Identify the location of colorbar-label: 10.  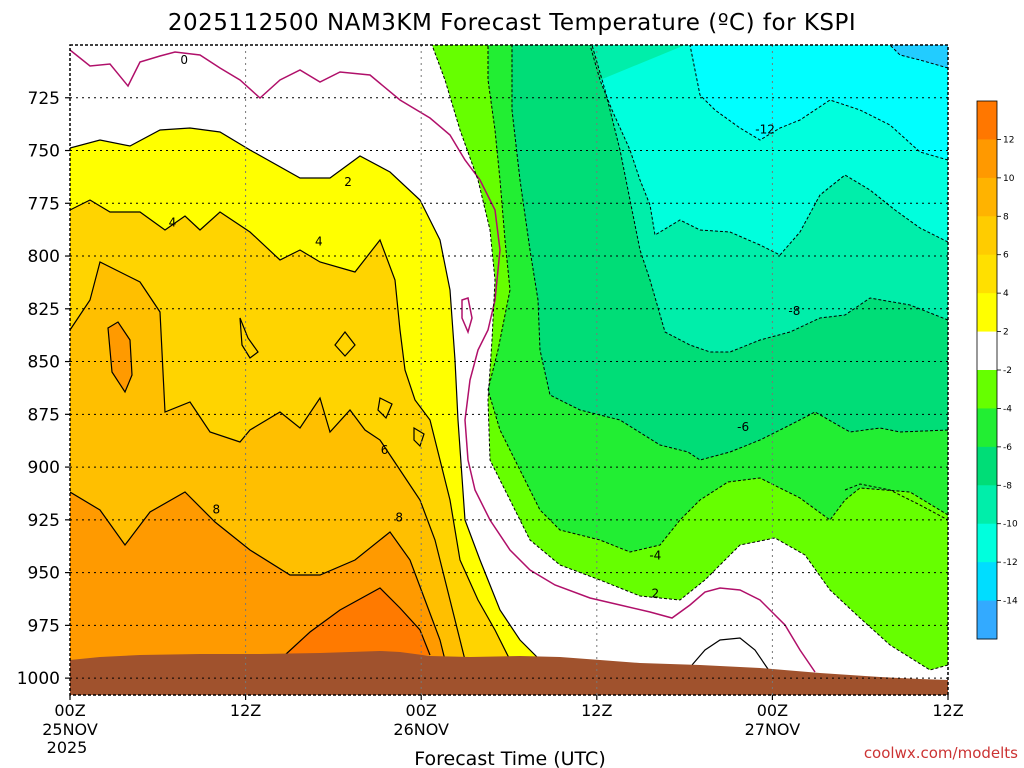
(1009, 179).